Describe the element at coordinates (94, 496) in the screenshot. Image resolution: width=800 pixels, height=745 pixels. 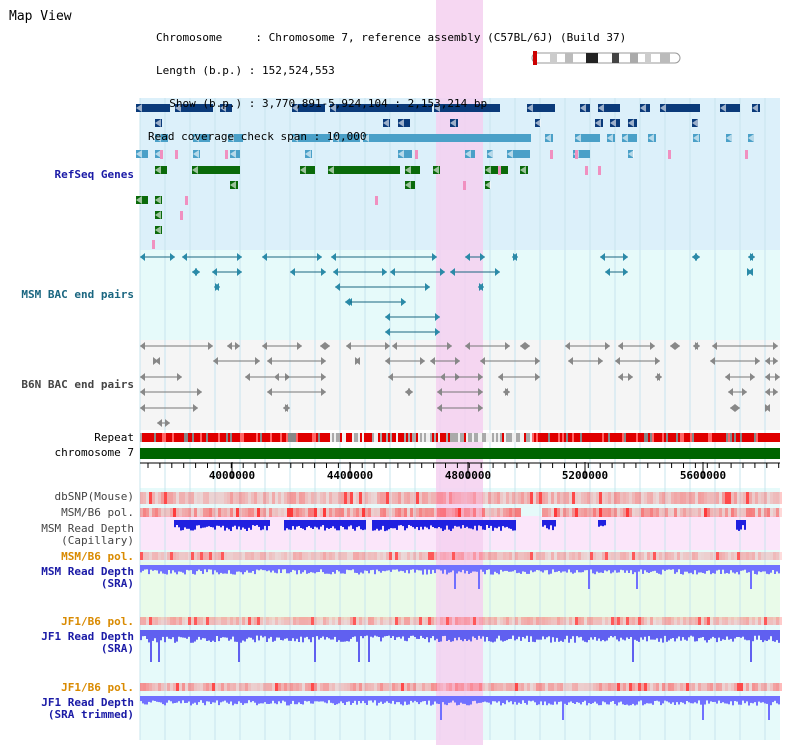
I see `dbsnp-label: dbSNP(Mouse)` at that location.